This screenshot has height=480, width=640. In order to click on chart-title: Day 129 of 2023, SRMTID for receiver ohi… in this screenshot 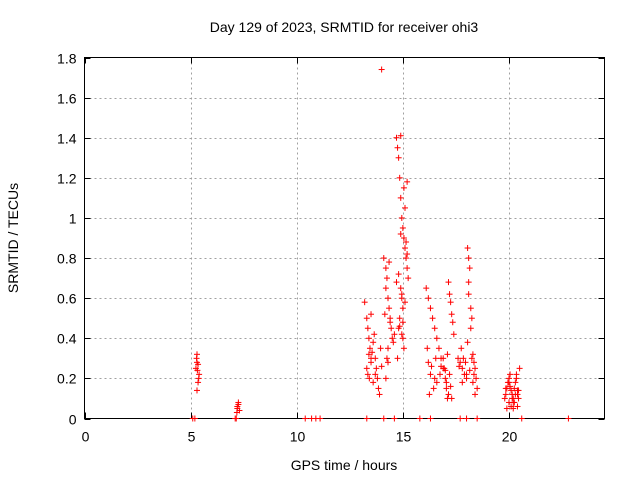, I will do `click(344, 27)`.